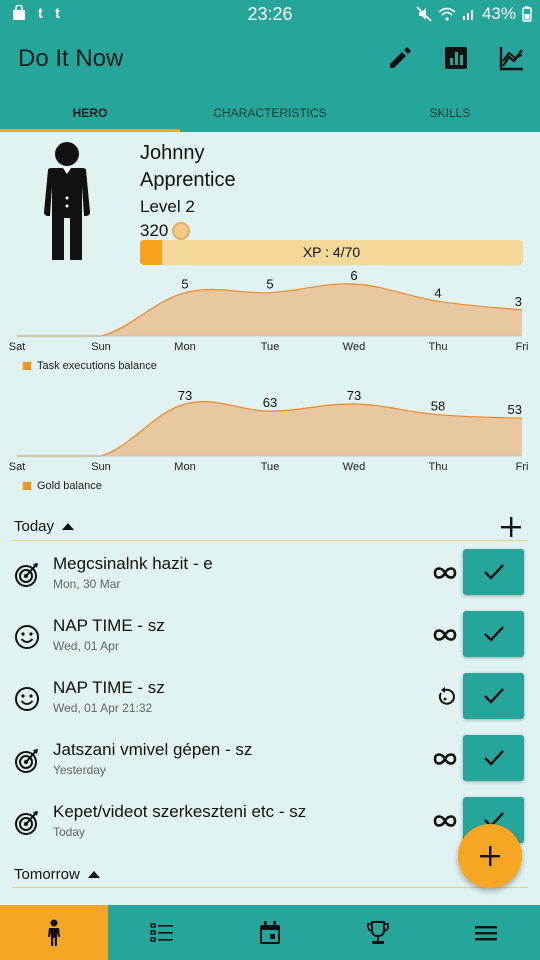 Image resolution: width=540 pixels, height=960 pixels. Describe the element at coordinates (498, 13) in the screenshot. I see `battery-percent: 43%` at that location.